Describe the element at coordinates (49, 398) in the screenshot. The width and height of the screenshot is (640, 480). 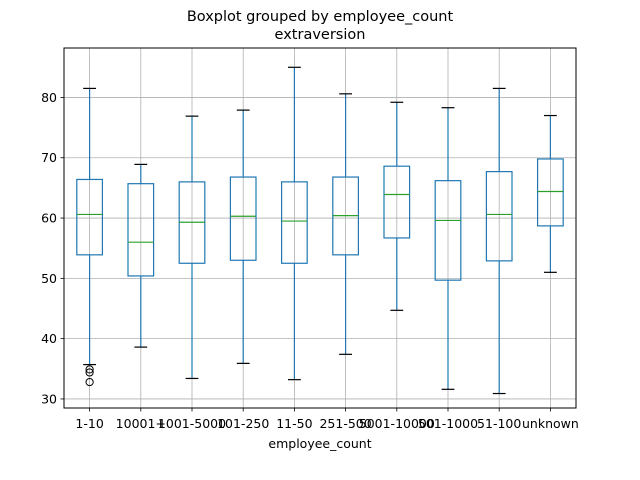
I see `y-tick-label: 30` at that location.